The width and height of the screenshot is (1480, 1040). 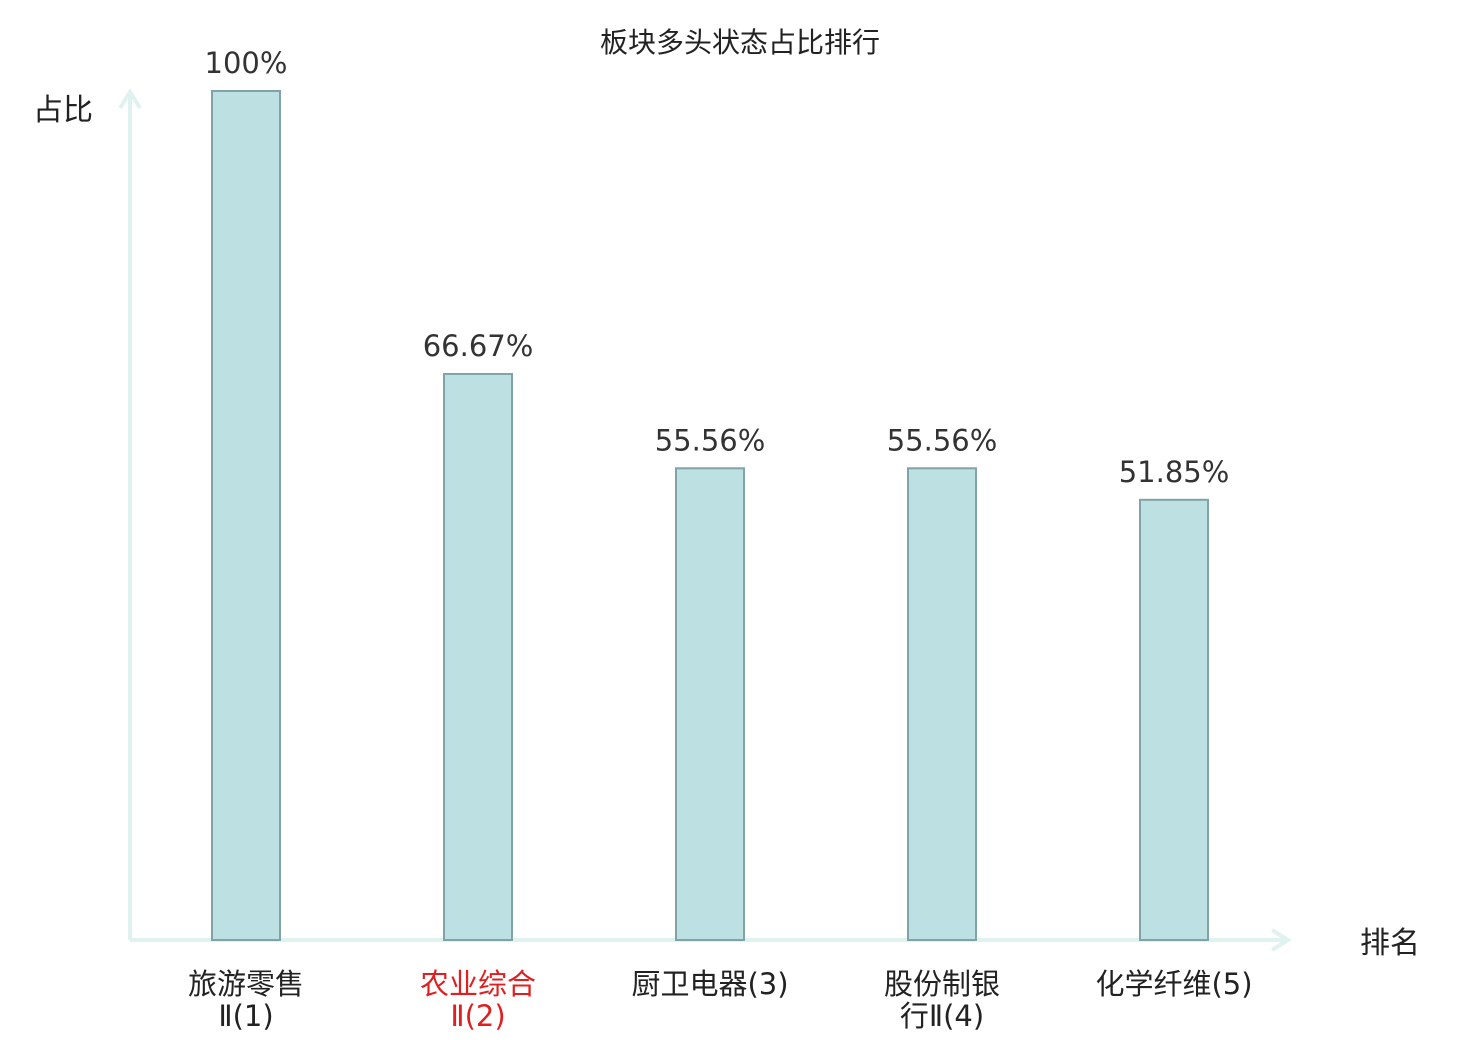 I want to click on x-axis-arrow, so click(x=1281, y=940).